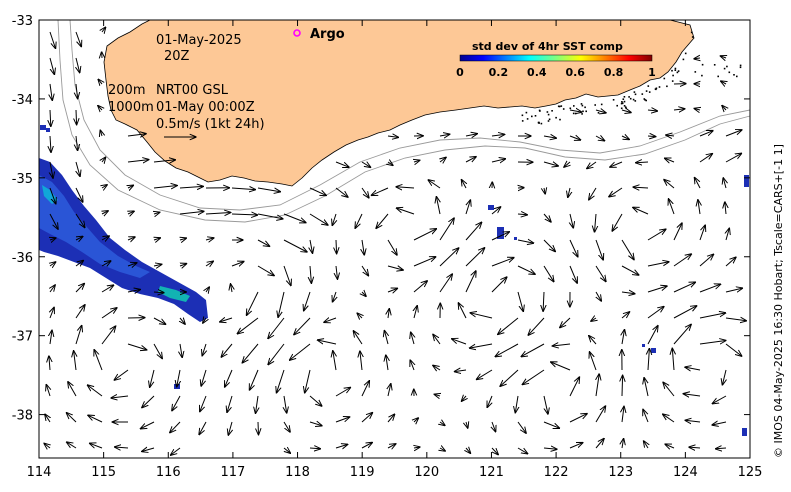  Describe the element at coordinates (22, 100) in the screenshot. I see `y-tick-label: -34` at that location.